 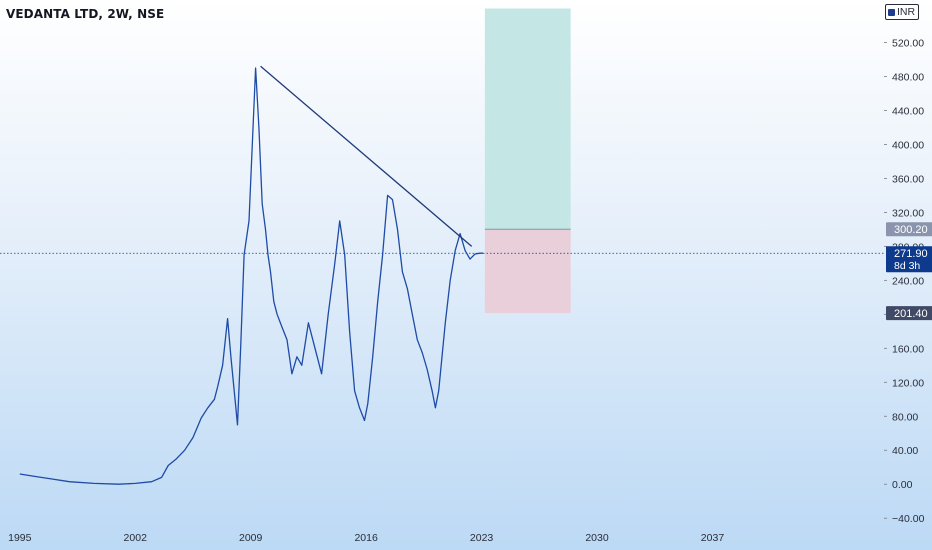 I want to click on stop-level-badge: 201.40, so click(x=909, y=313).